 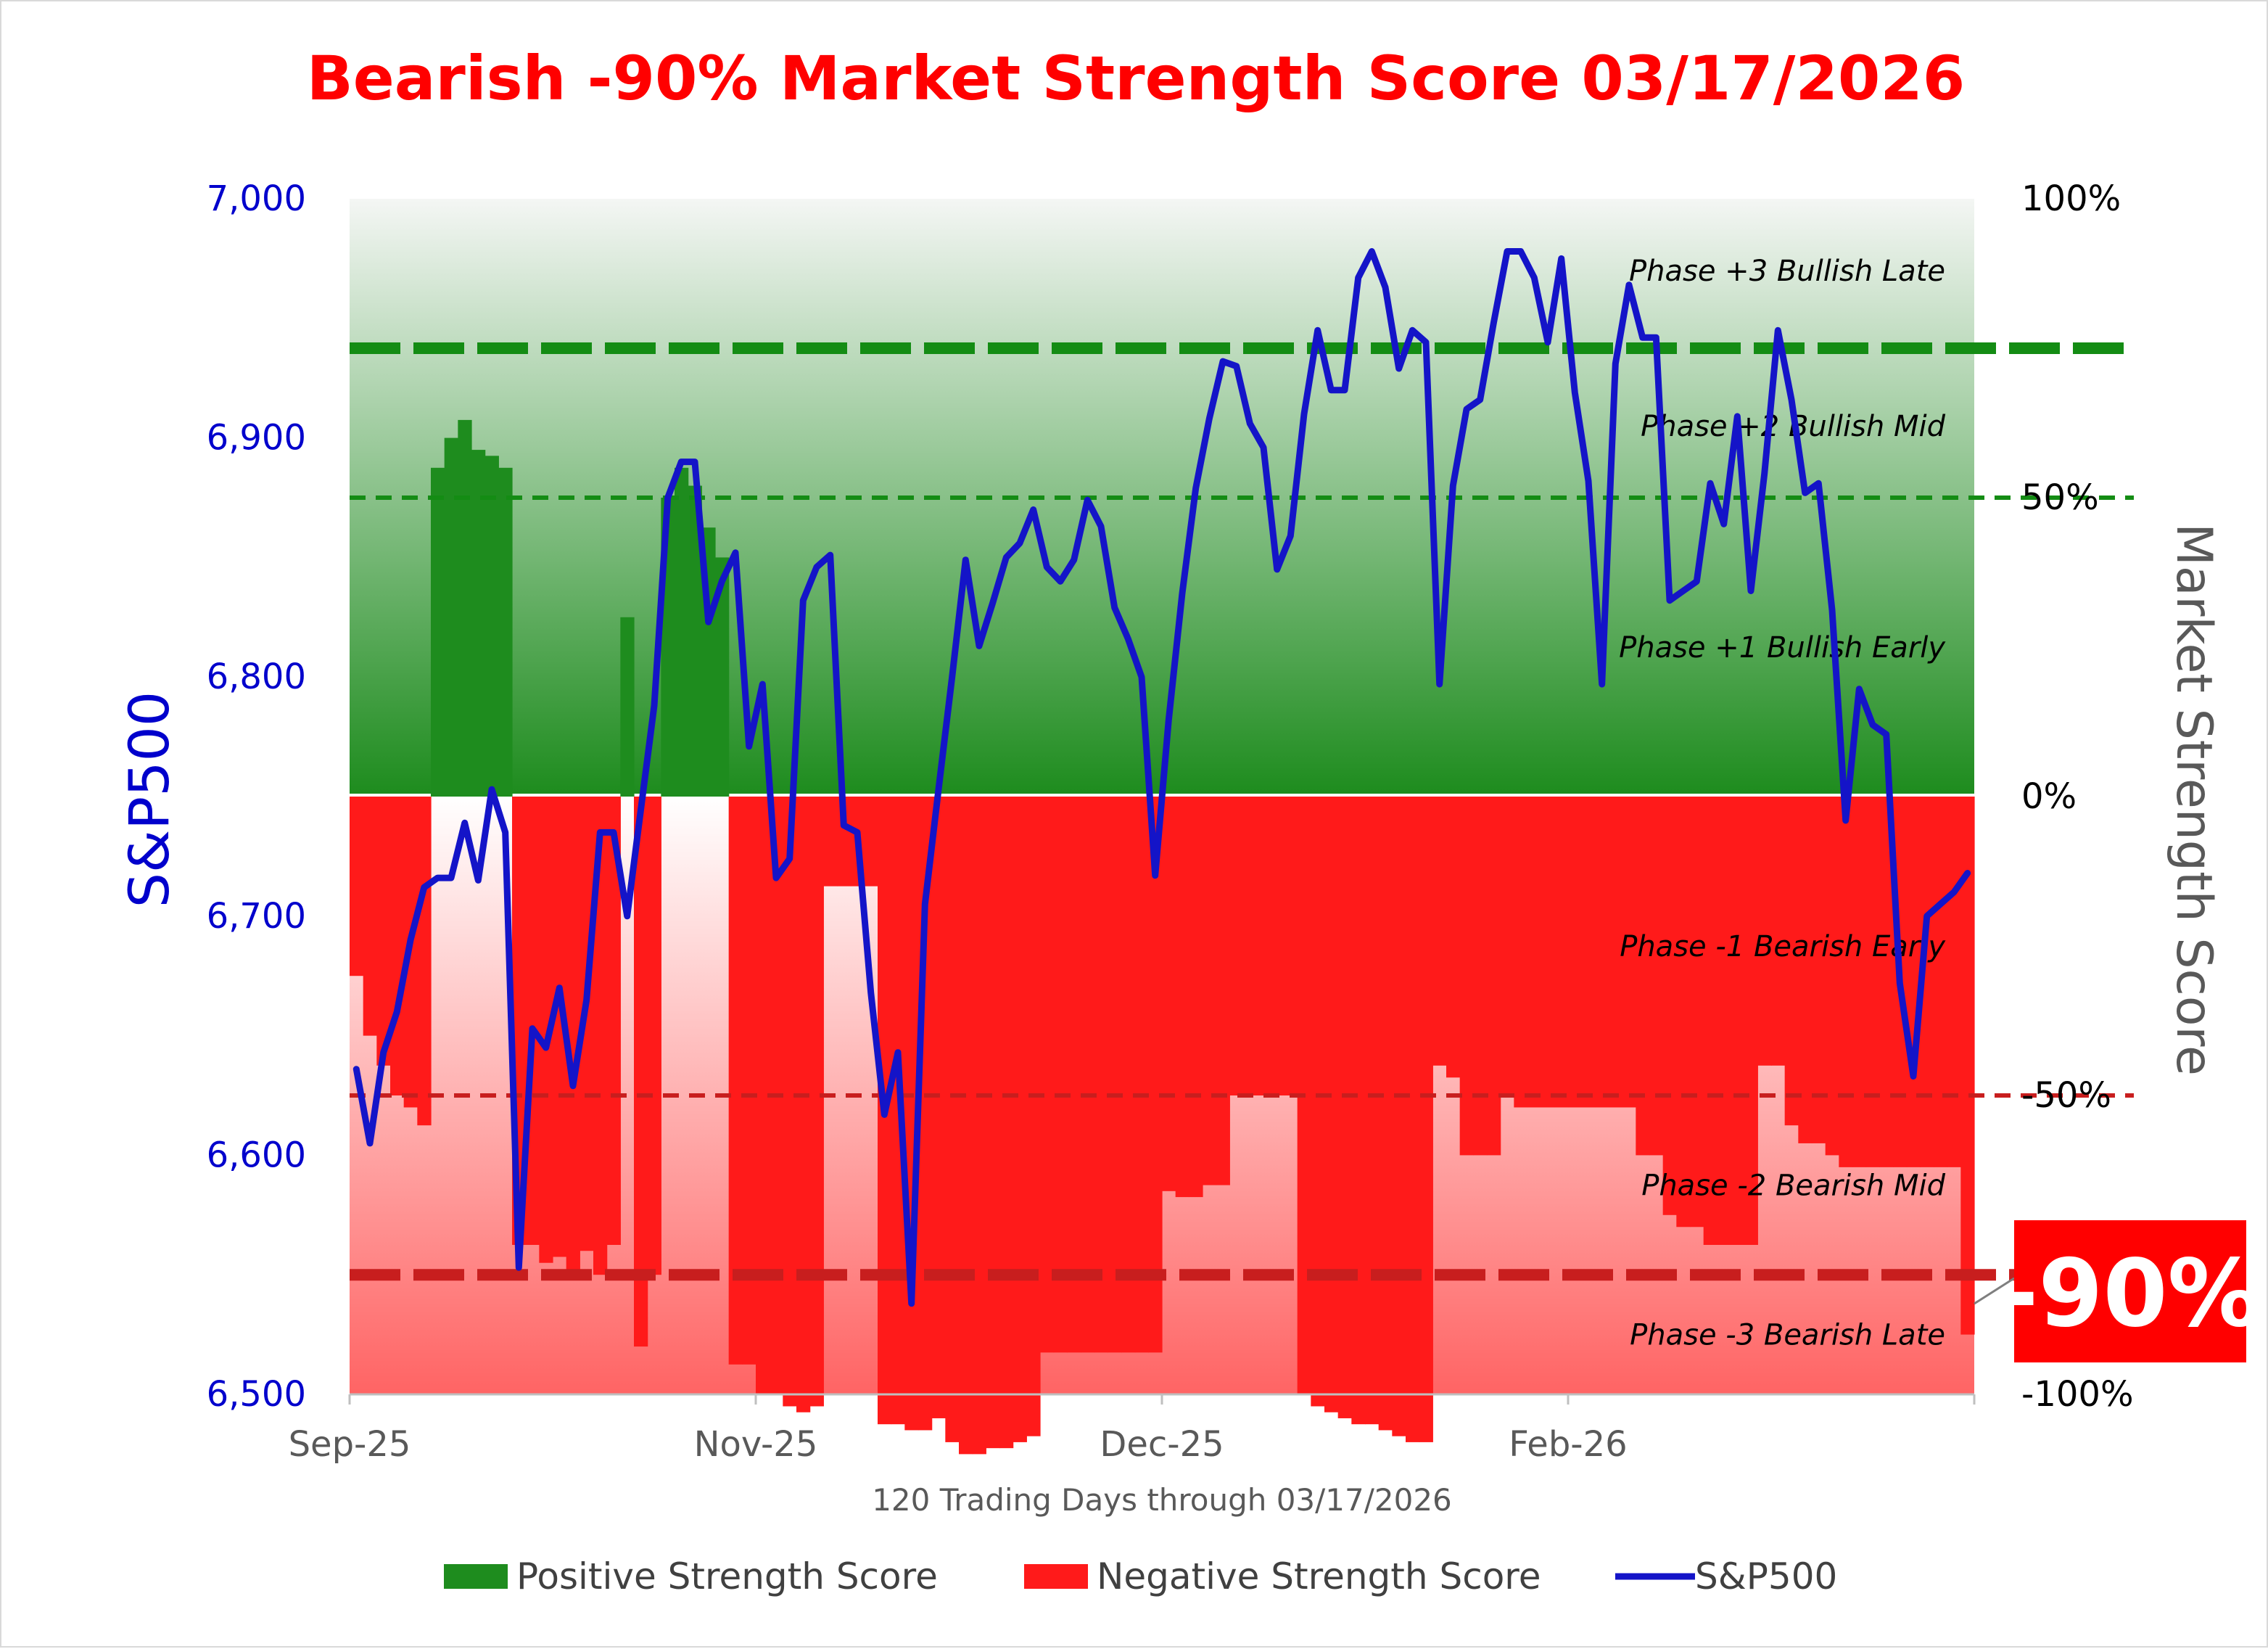 I want to click on left-axis-title: S&P500, so click(x=149, y=799).